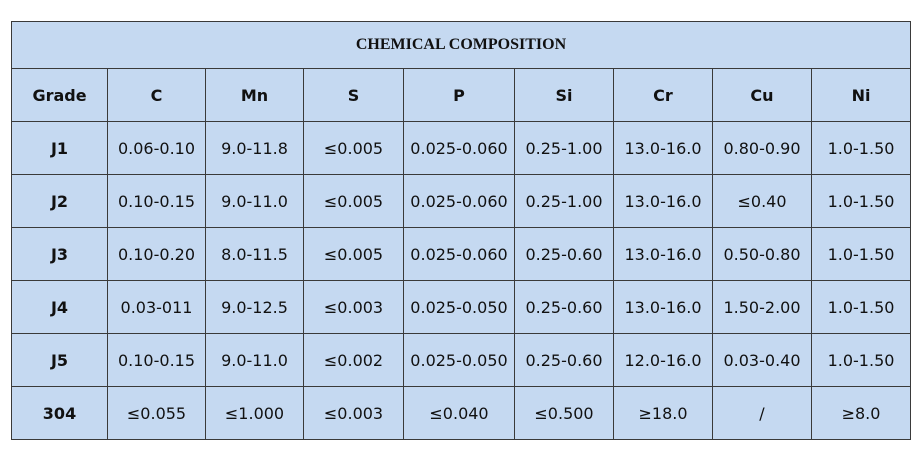 The image size is (922, 464). Describe the element at coordinates (254, 254) in the screenshot. I see `value-cell: 8.0-11.5` at that location.